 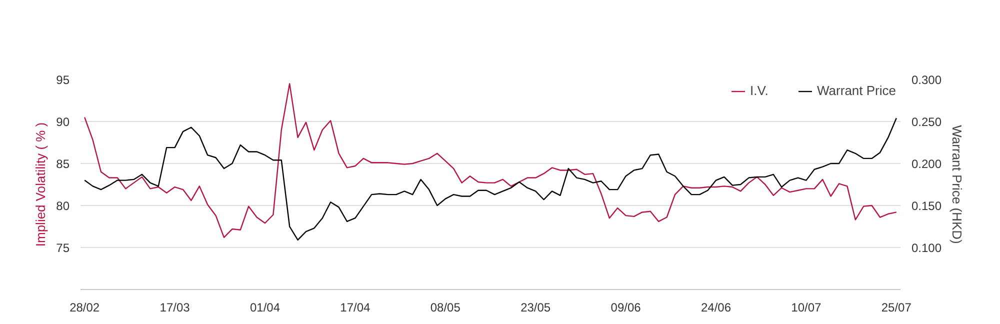 I want to click on legend-label: I.V., so click(x=760, y=90).